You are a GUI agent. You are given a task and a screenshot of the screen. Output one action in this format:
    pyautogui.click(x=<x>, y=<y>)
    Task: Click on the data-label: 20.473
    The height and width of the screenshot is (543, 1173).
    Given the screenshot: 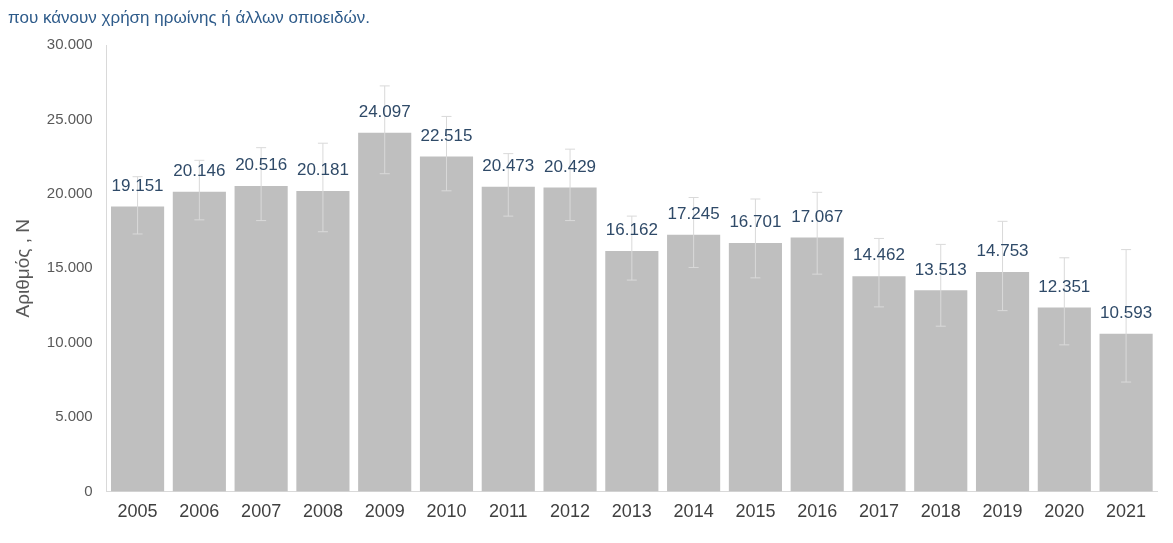 What is the action you would take?
    pyautogui.click(x=508, y=165)
    